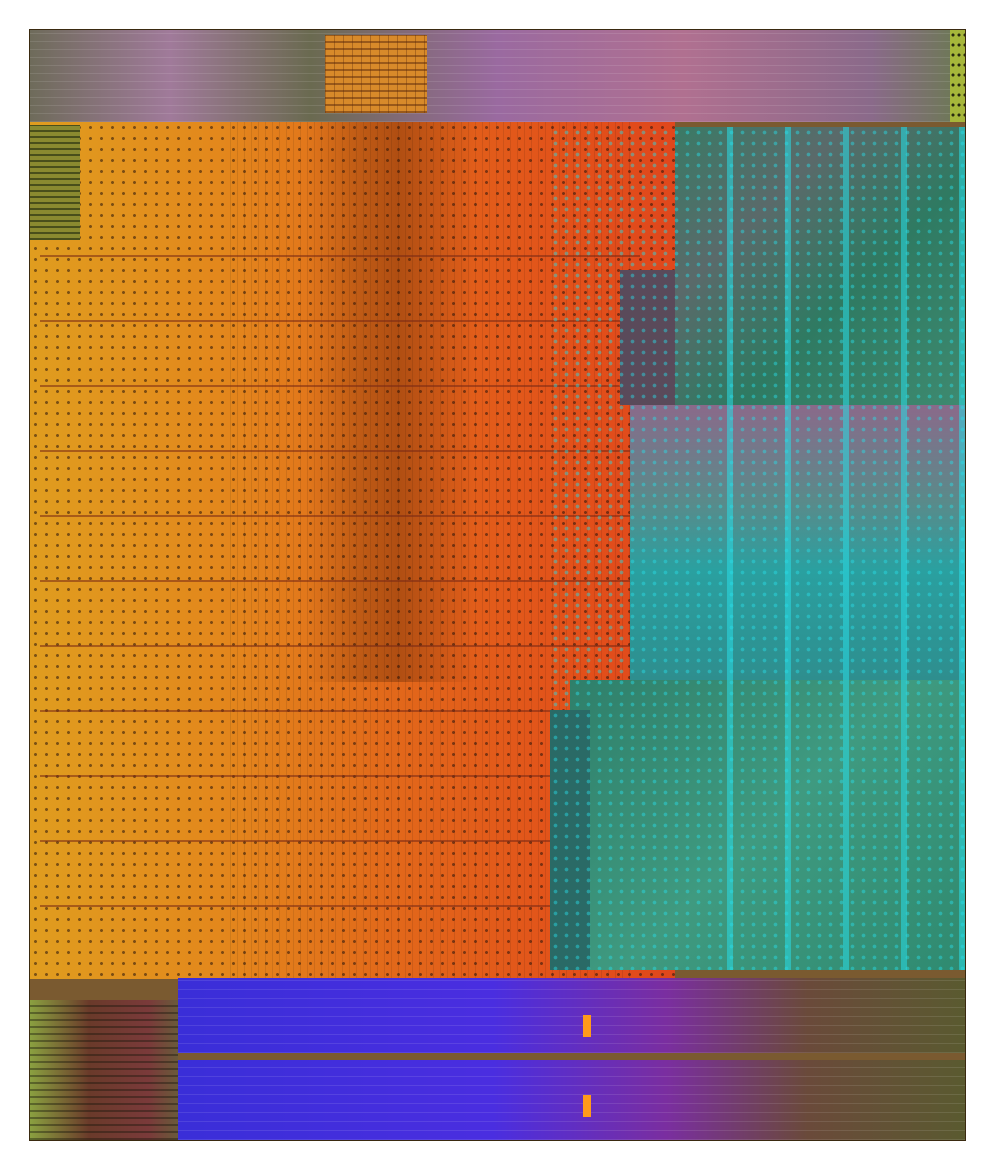 The height and width of the screenshot is (1169, 995). Describe the element at coordinates (647, 337) in the screenshot. I see `teal-block-upper-left-ext` at that location.